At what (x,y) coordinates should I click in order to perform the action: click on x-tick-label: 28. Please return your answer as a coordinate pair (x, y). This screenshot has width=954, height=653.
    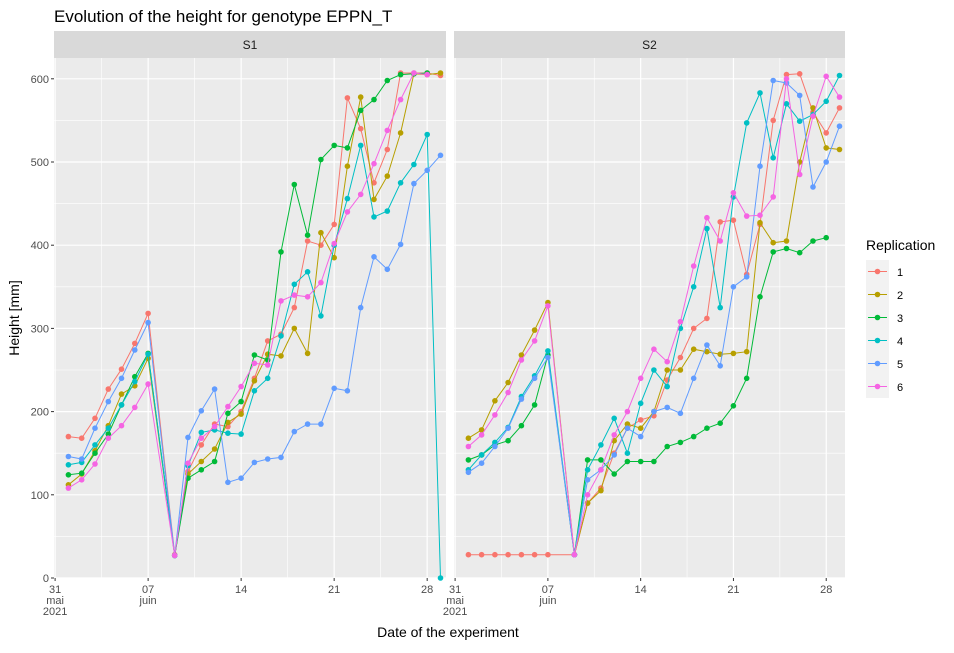
    Looking at the image, I should click on (427, 590).